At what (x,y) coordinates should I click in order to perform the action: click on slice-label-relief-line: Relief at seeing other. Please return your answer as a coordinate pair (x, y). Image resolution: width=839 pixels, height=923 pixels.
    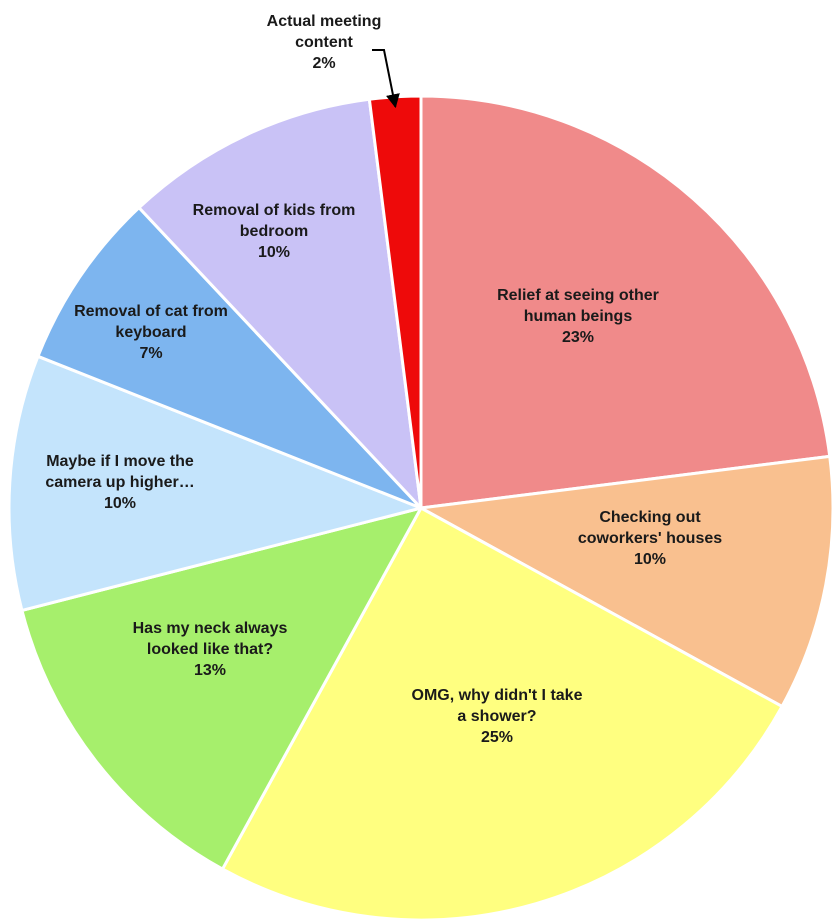
    Looking at the image, I should click on (578, 295).